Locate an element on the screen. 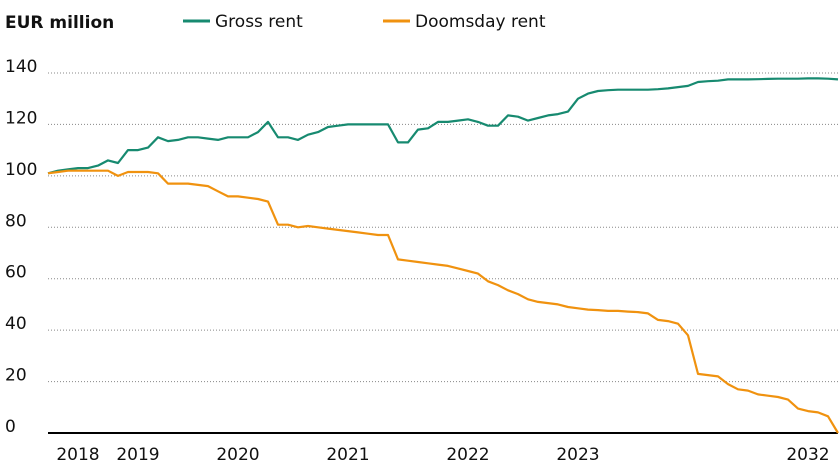 This screenshot has height=466, width=840. y-tick-label: 20 is located at coordinates (16, 376).